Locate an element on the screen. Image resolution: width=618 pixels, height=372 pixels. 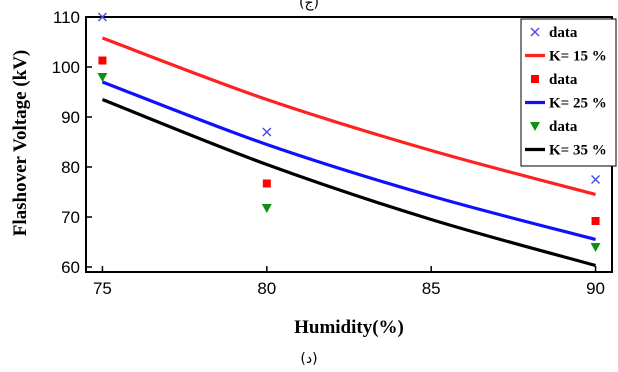
data-point-s0-2-stroke-b is located at coordinates (596, 179).